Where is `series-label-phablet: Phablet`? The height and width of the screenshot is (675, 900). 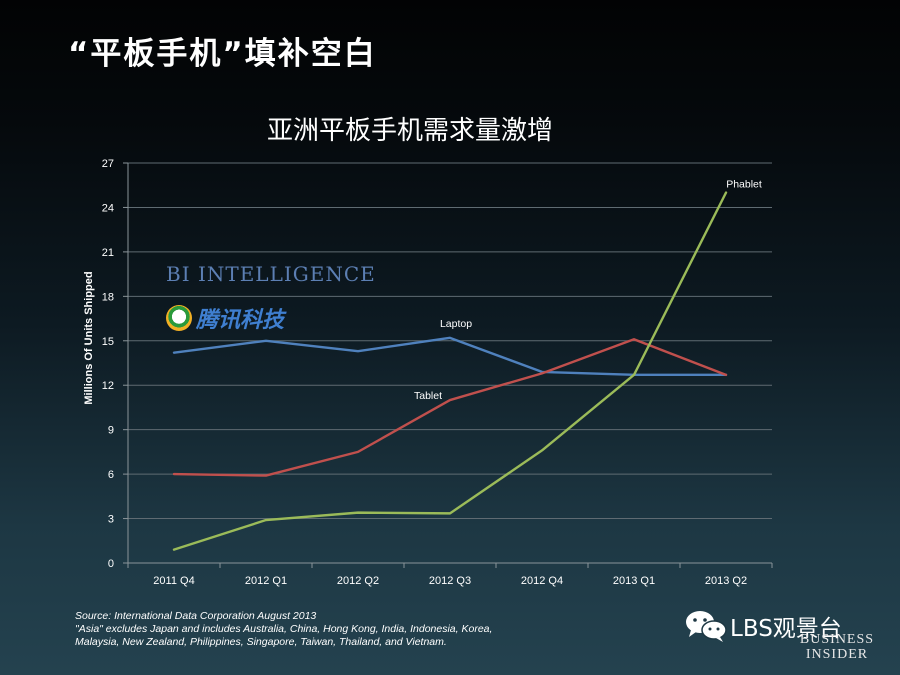 series-label-phablet: Phablet is located at coordinates (744, 185).